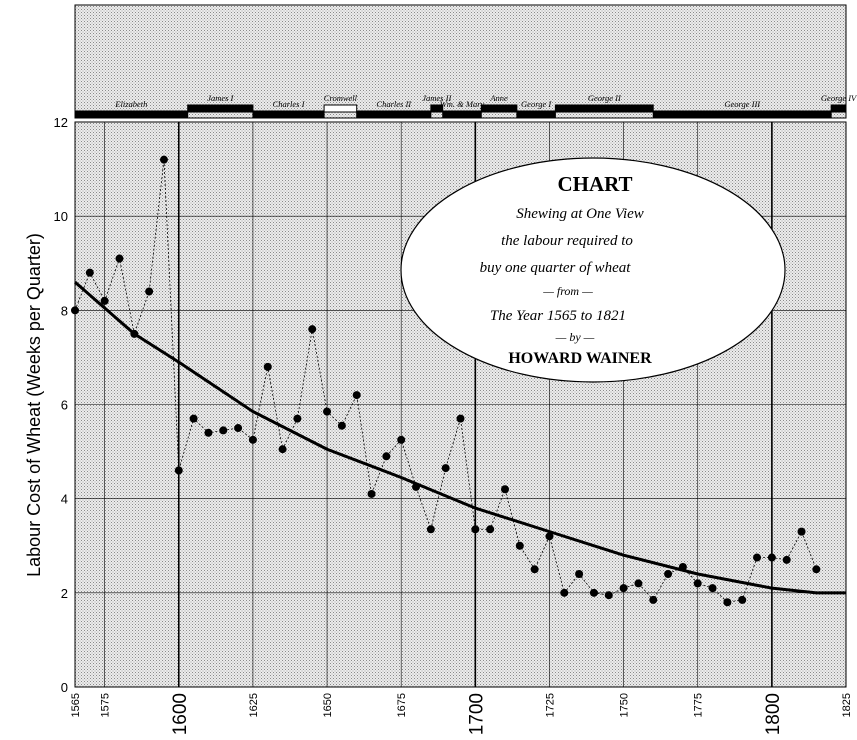 This screenshot has width=857, height=740. Describe the element at coordinates (839, 98) in the screenshot. I see `monarch-label: George IV` at that location.